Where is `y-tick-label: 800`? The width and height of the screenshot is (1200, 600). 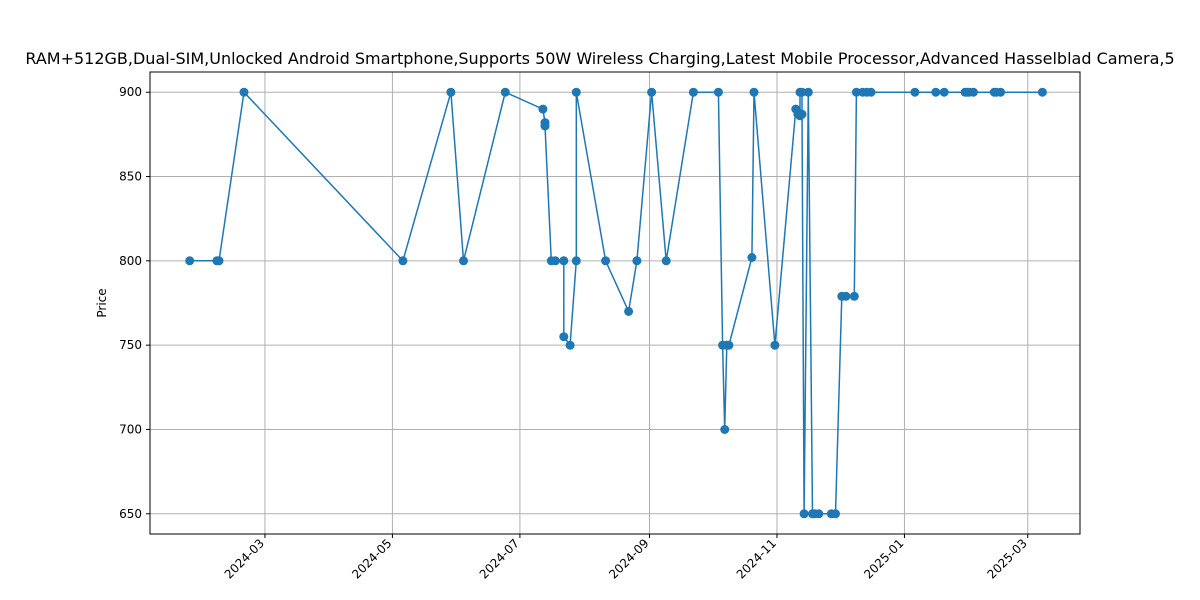
y-tick-label: 800 is located at coordinates (130, 261).